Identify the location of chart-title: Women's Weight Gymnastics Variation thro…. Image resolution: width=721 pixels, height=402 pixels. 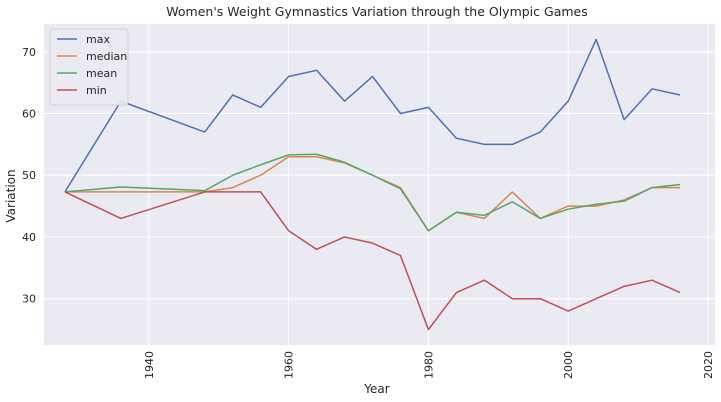
(376, 11).